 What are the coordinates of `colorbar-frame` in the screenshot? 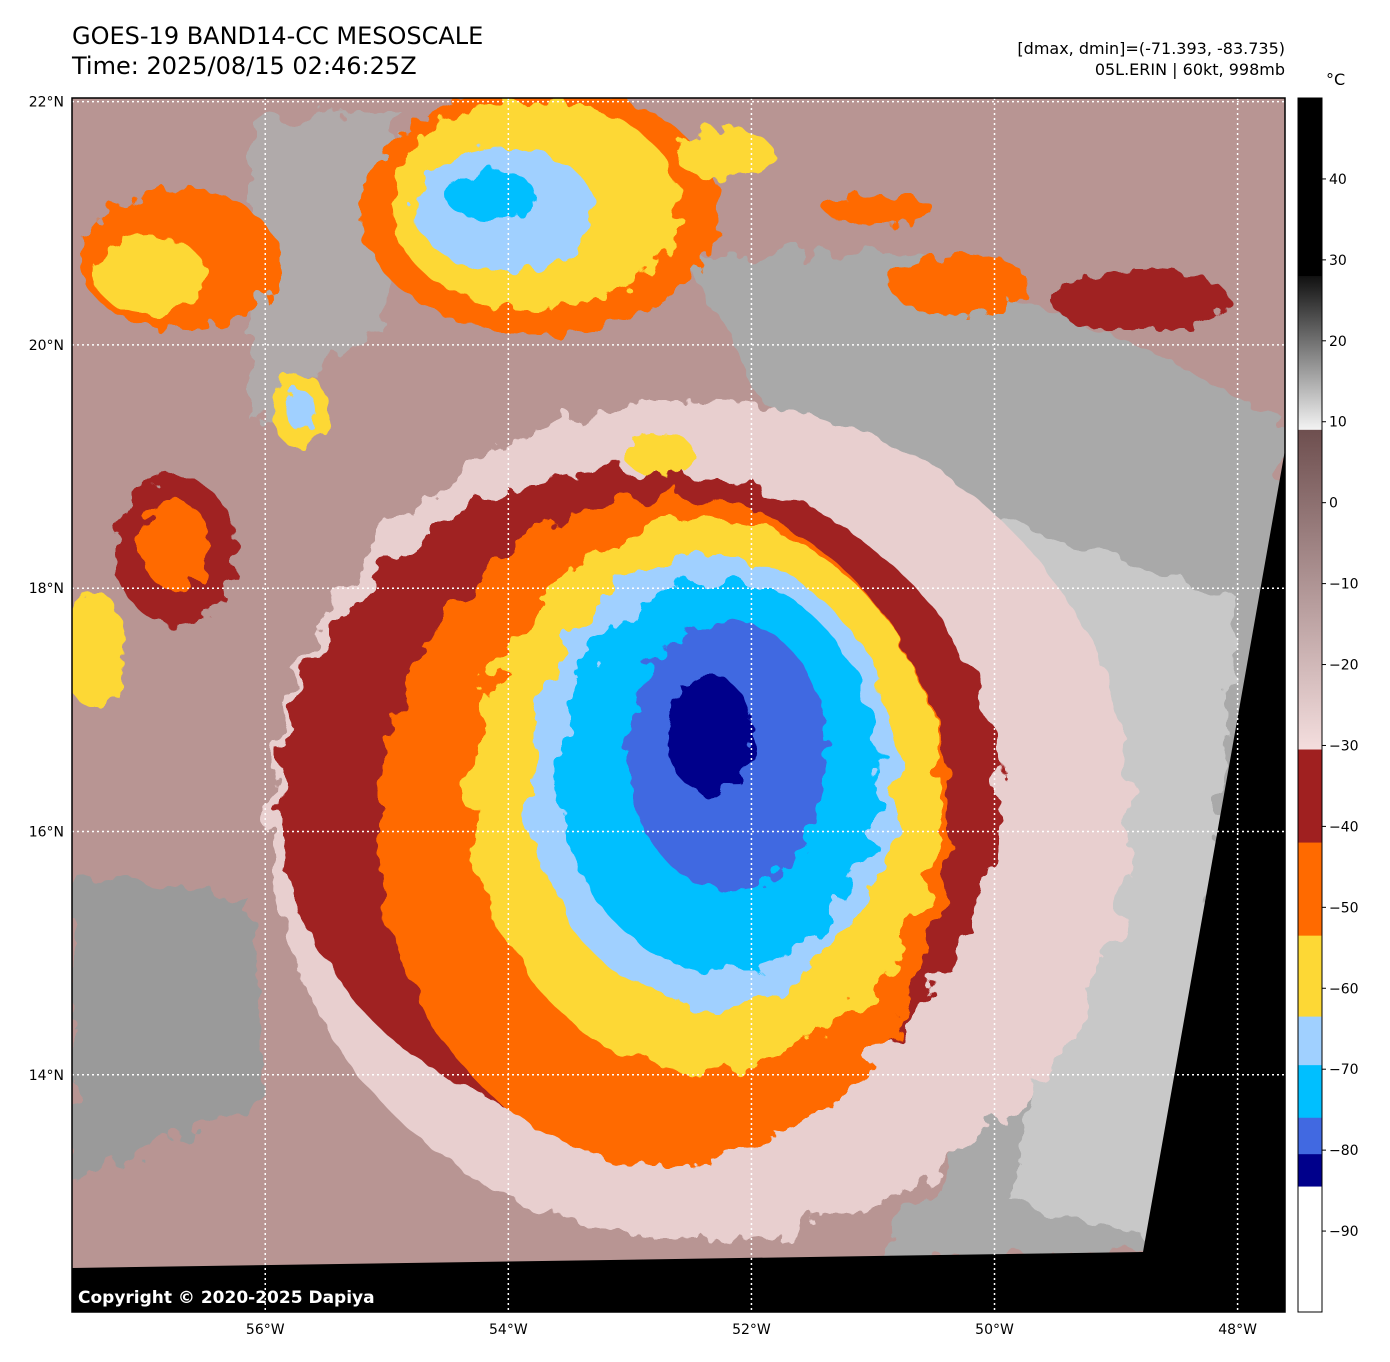 It's located at (1310, 705).